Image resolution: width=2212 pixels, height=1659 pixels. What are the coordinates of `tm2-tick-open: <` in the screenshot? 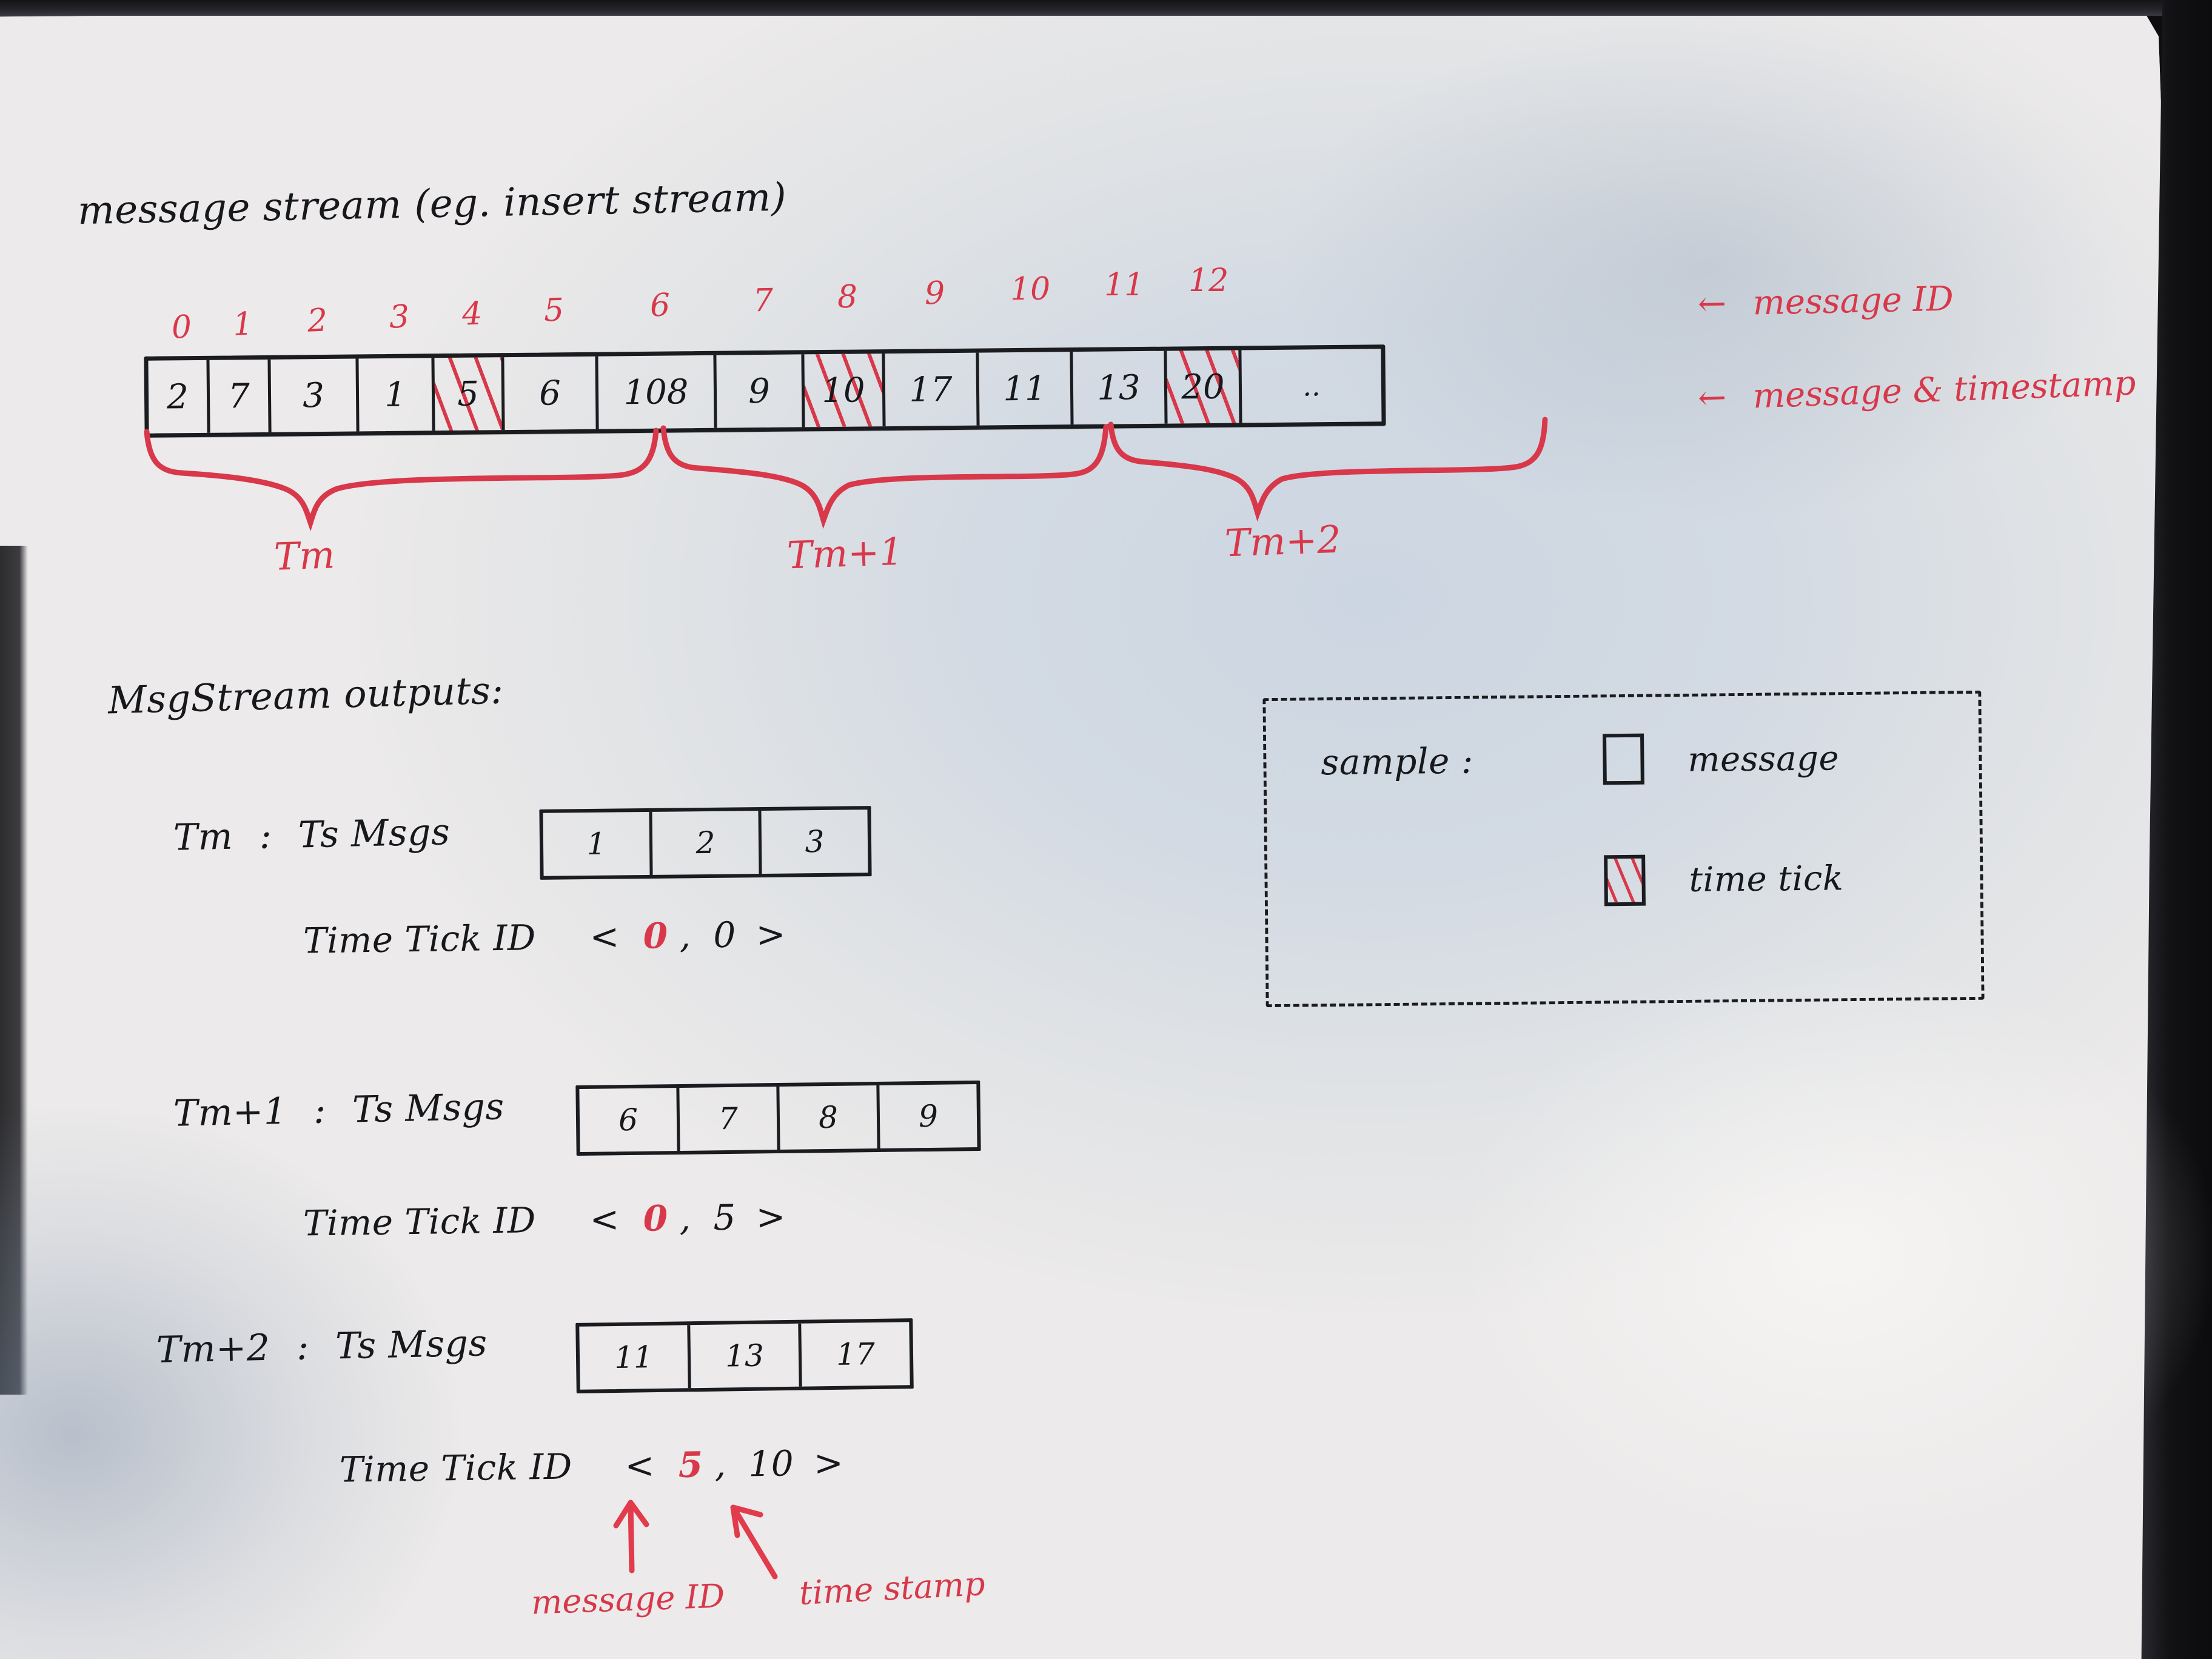 It's located at (640, 1465).